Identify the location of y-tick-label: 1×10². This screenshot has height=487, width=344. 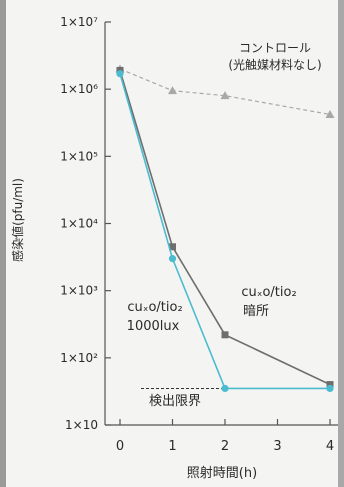
(79, 358).